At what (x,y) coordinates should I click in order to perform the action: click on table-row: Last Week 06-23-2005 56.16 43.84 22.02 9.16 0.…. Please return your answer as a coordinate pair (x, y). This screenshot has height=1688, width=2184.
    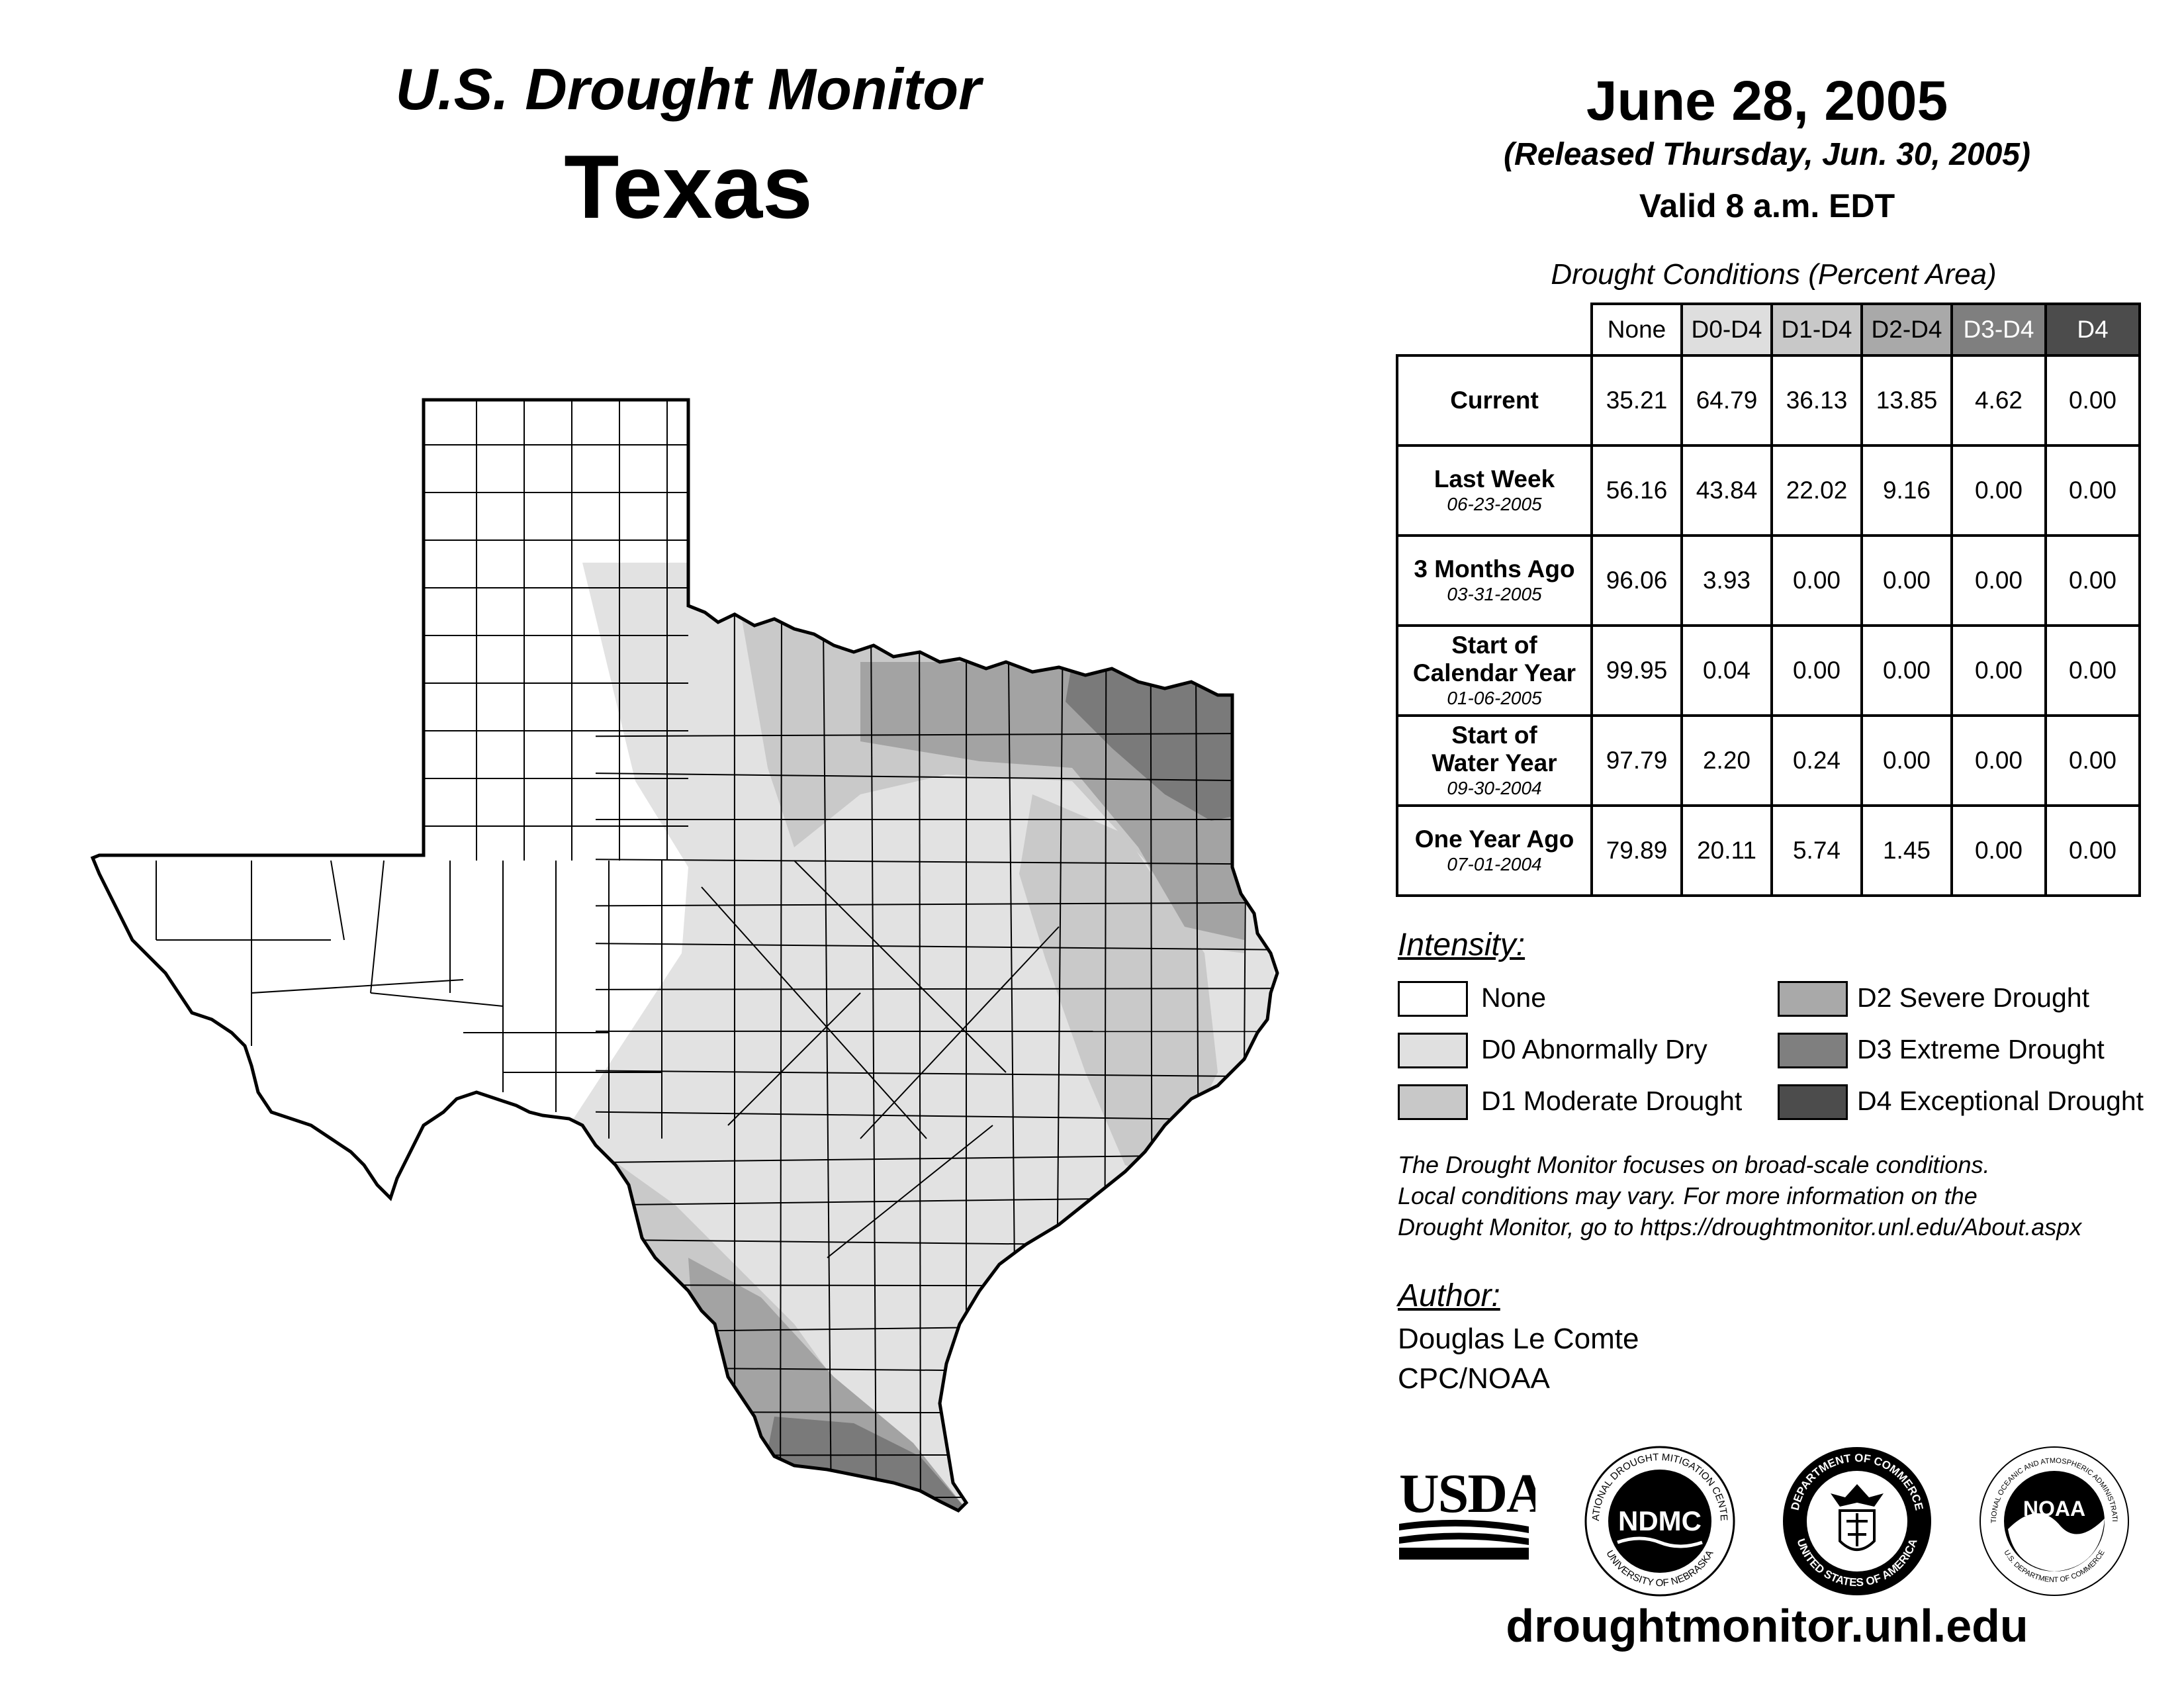
    Looking at the image, I should click on (1769, 490).